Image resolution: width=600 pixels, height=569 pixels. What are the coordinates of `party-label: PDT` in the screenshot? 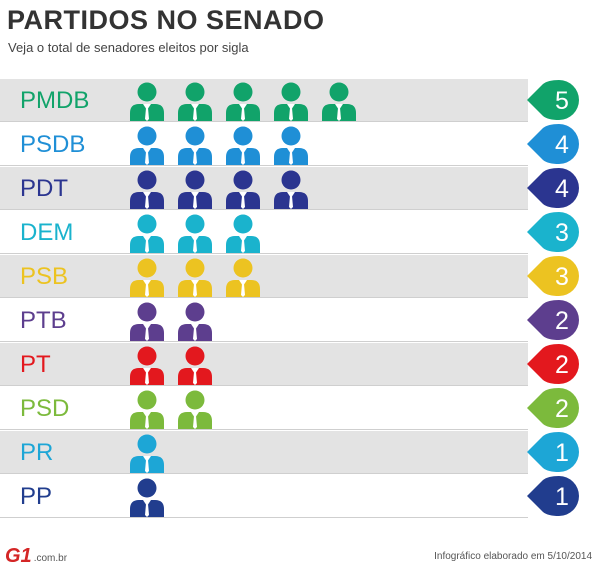 It's located at (44, 188).